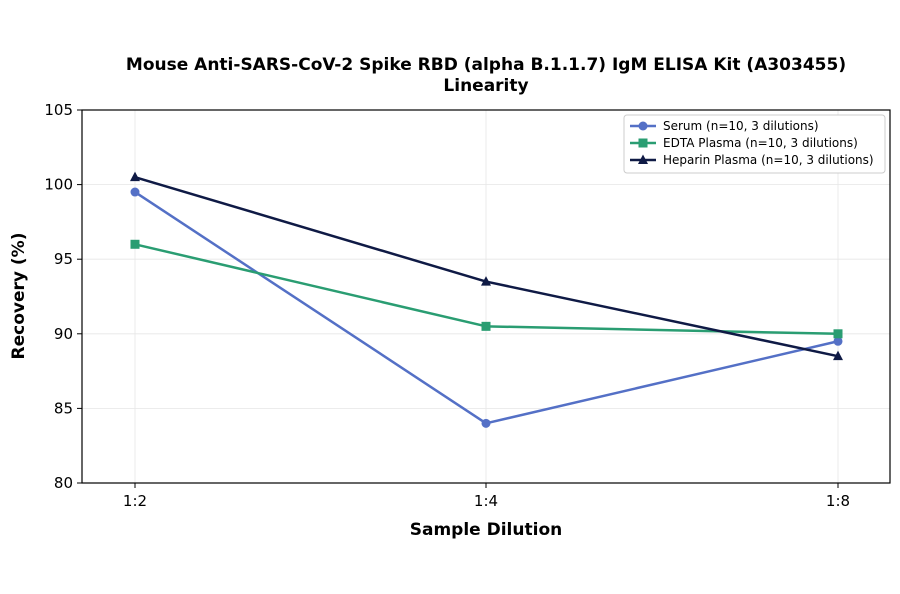 The image size is (900, 594). What do you see at coordinates (135, 501) in the screenshot?
I see `x-tick-label: 1:2` at bounding box center [135, 501].